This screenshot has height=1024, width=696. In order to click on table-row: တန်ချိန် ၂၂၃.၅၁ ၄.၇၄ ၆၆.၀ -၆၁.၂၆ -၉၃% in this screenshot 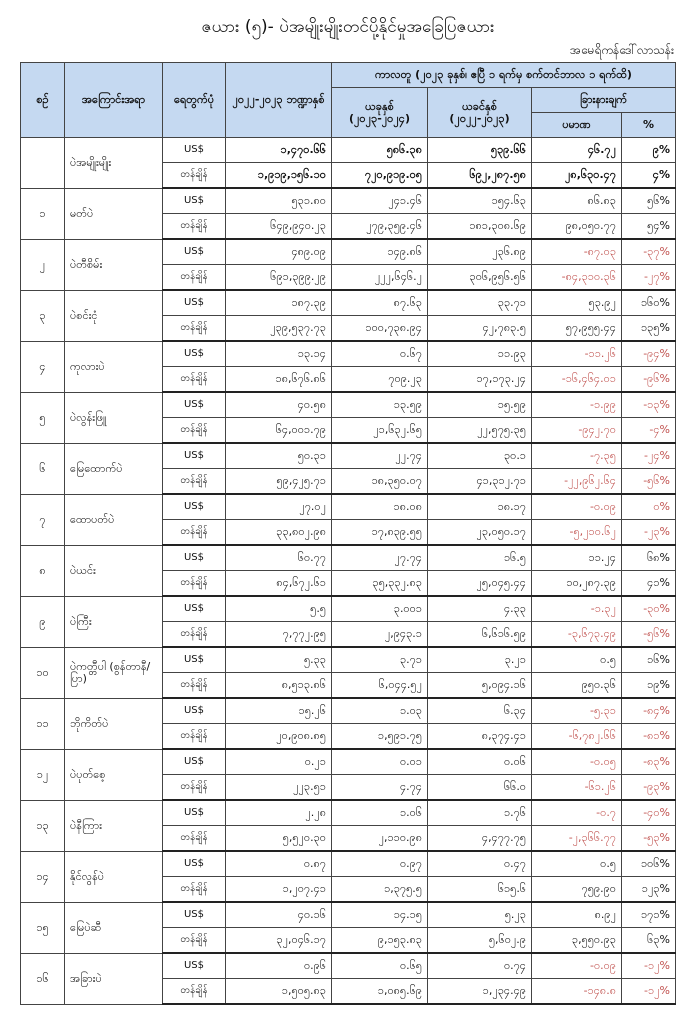, I will do `click(348, 787)`.